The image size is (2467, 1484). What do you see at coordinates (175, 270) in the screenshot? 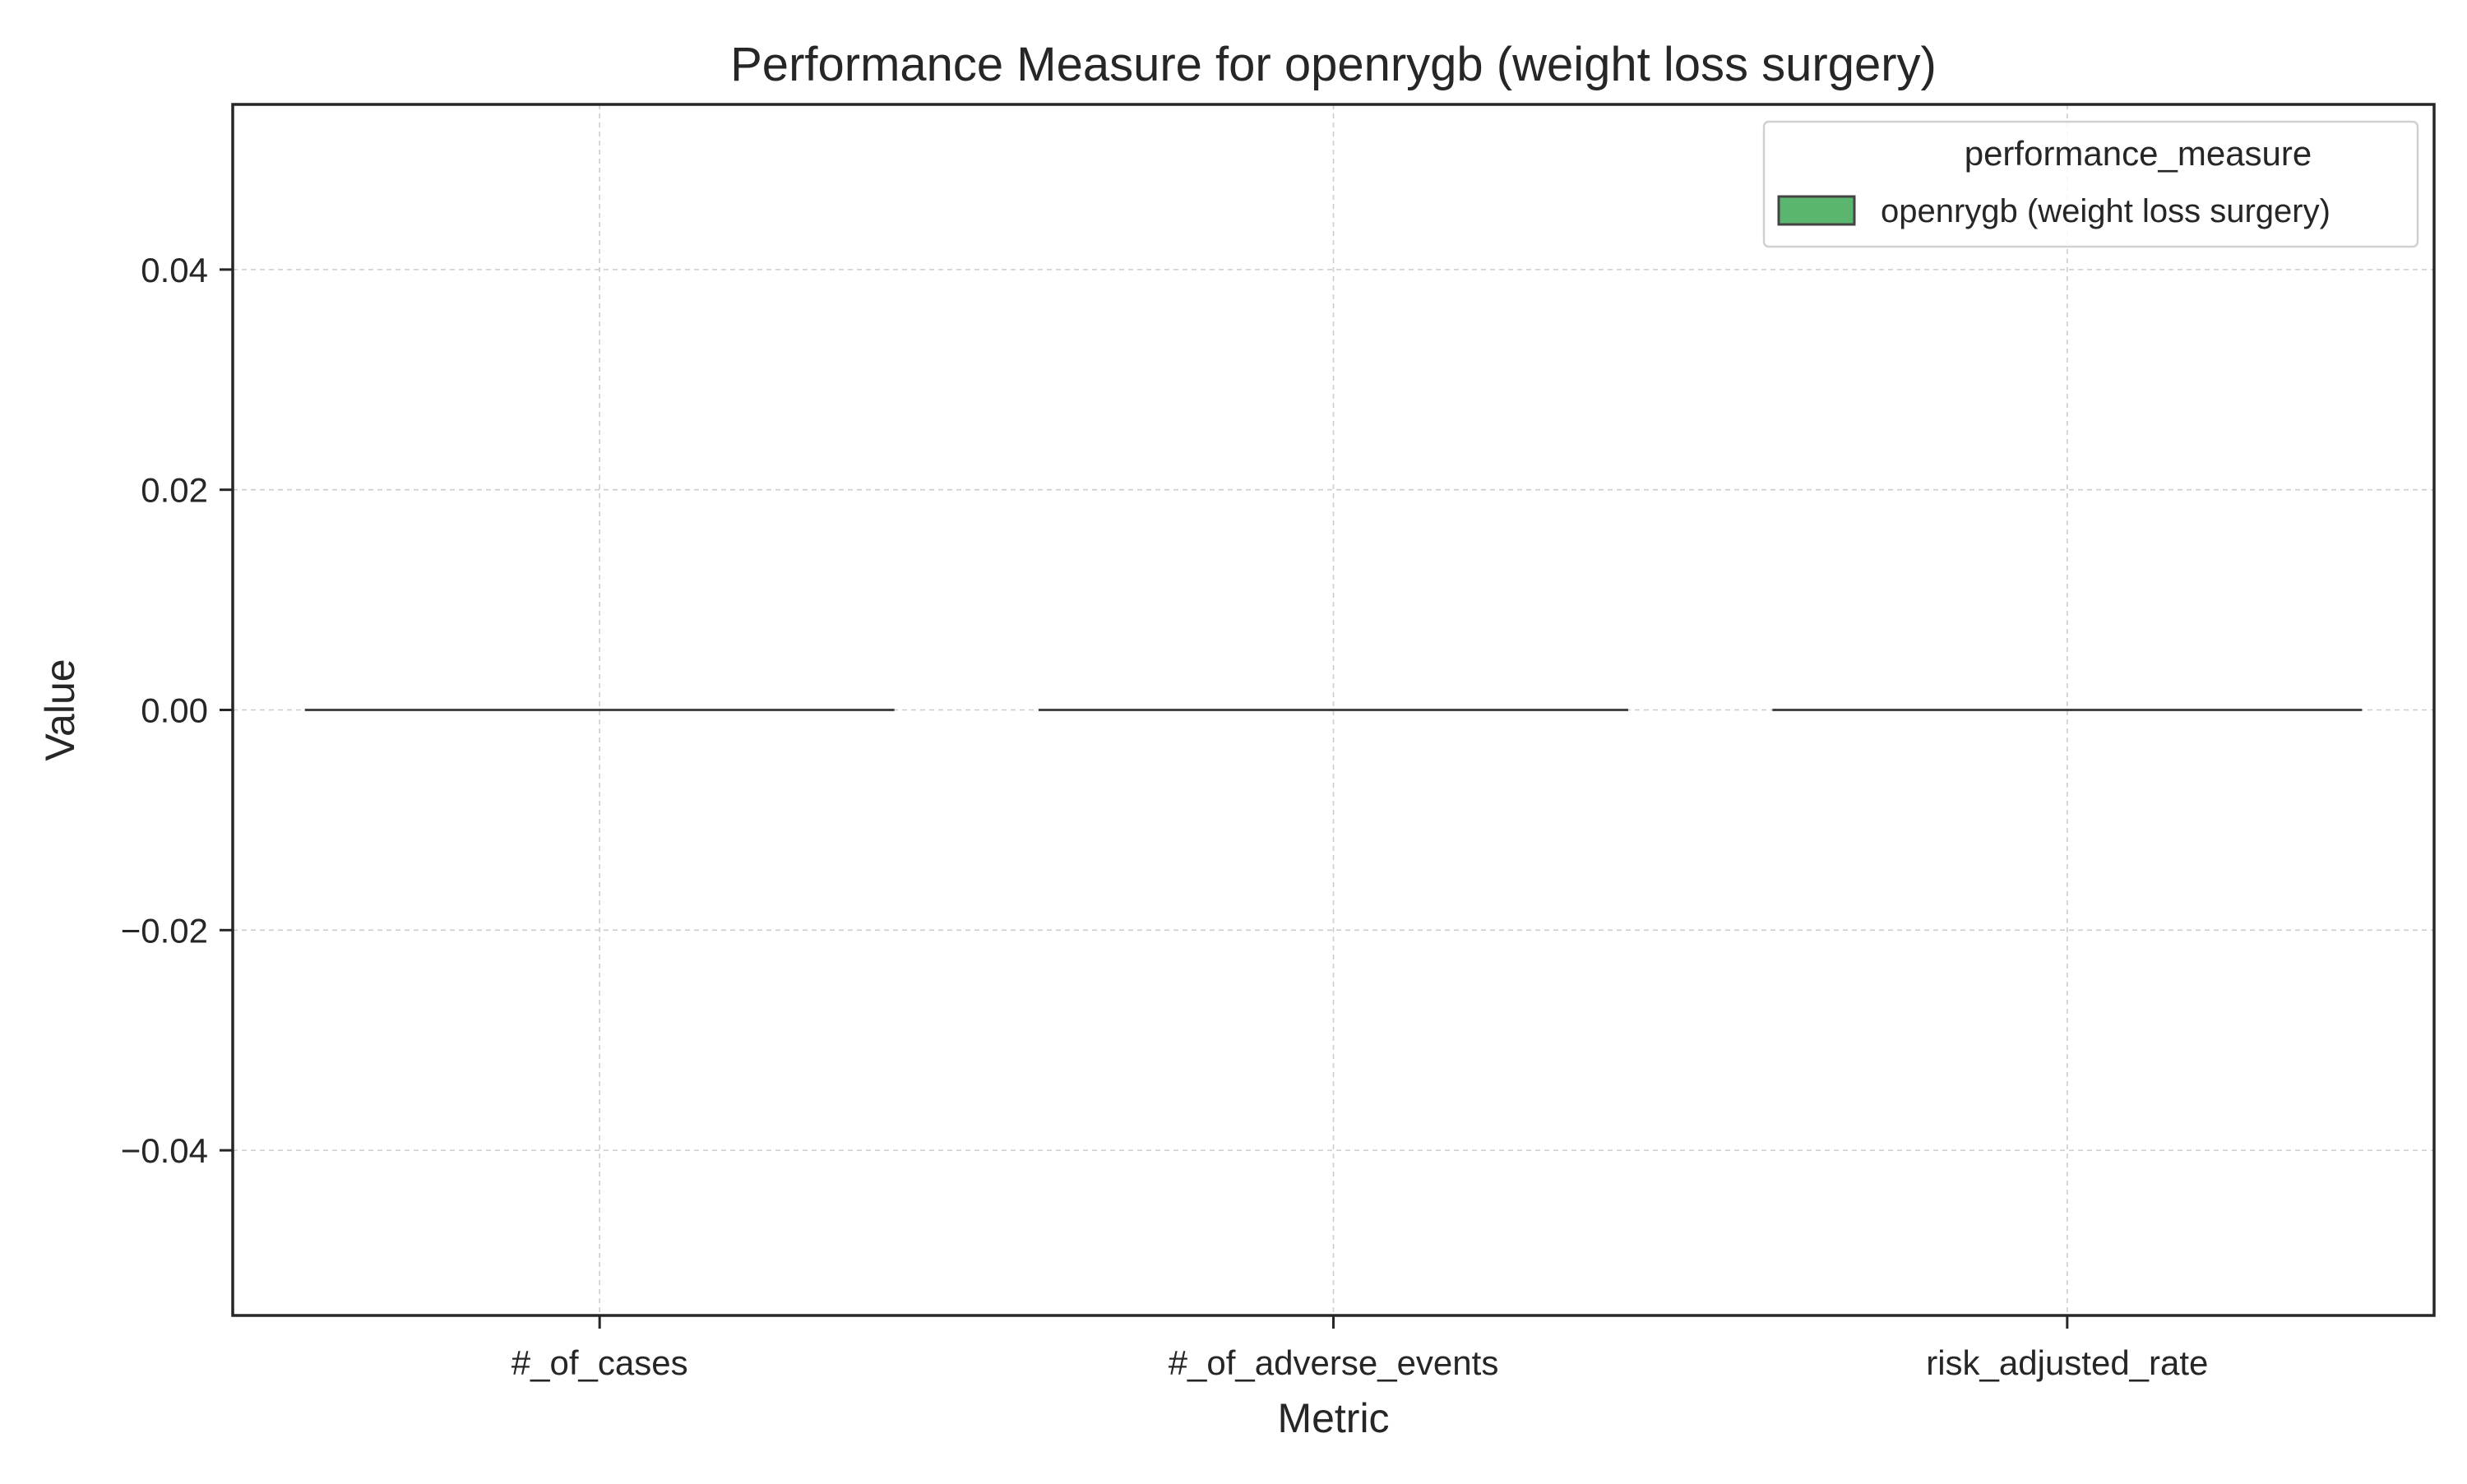
I see `y-tick-label: 0.04` at bounding box center [175, 270].